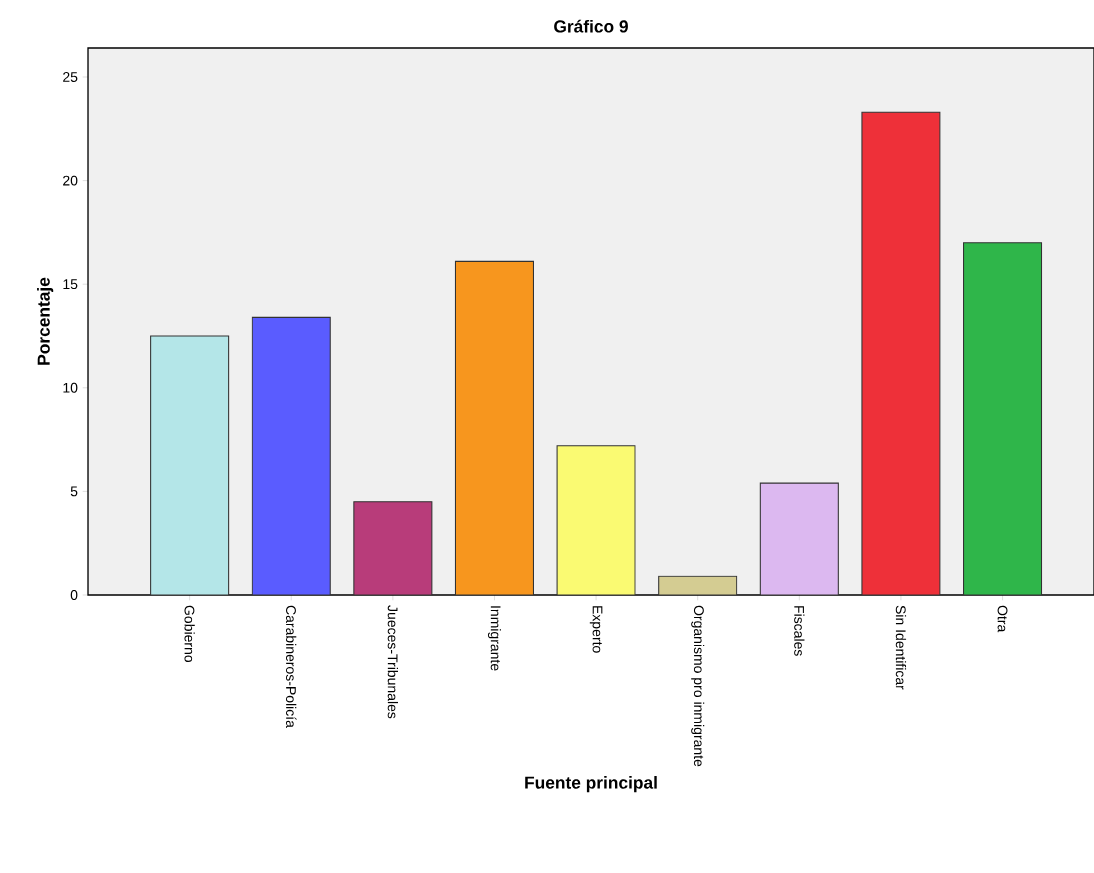  What do you see at coordinates (799, 631) in the screenshot?
I see `x-tick-label: Fiscales` at bounding box center [799, 631].